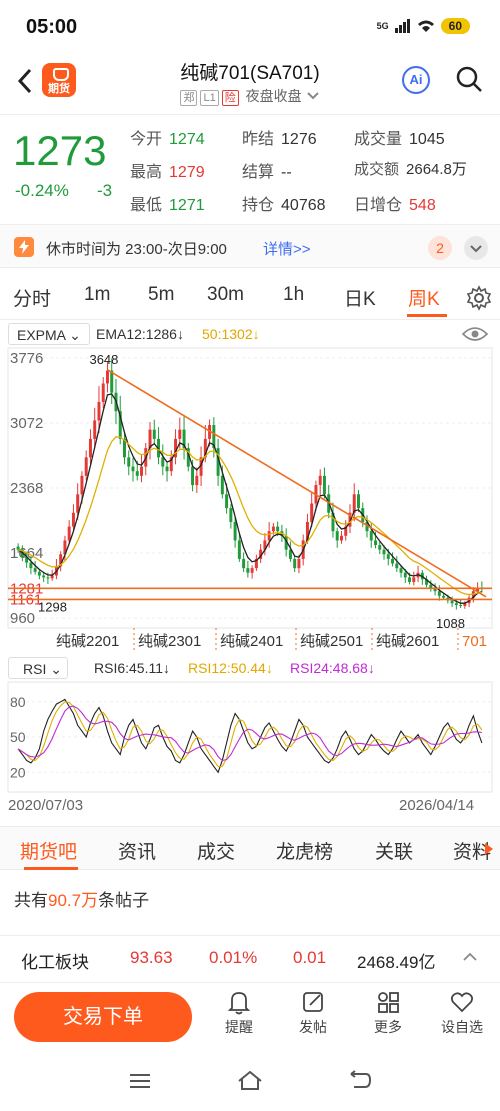 The height and width of the screenshot is (1111, 500). Describe the element at coordinates (239, 1003) in the screenshot. I see `bell-icon` at that location.